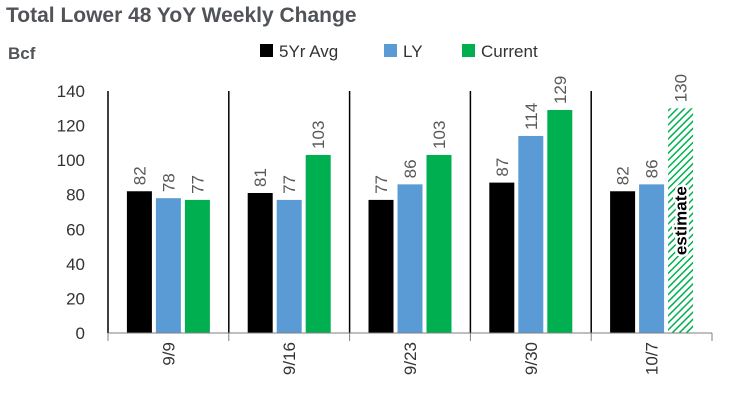 The image size is (744, 418). Describe the element at coordinates (531, 116) in the screenshot. I see `data-label: 114` at that location.